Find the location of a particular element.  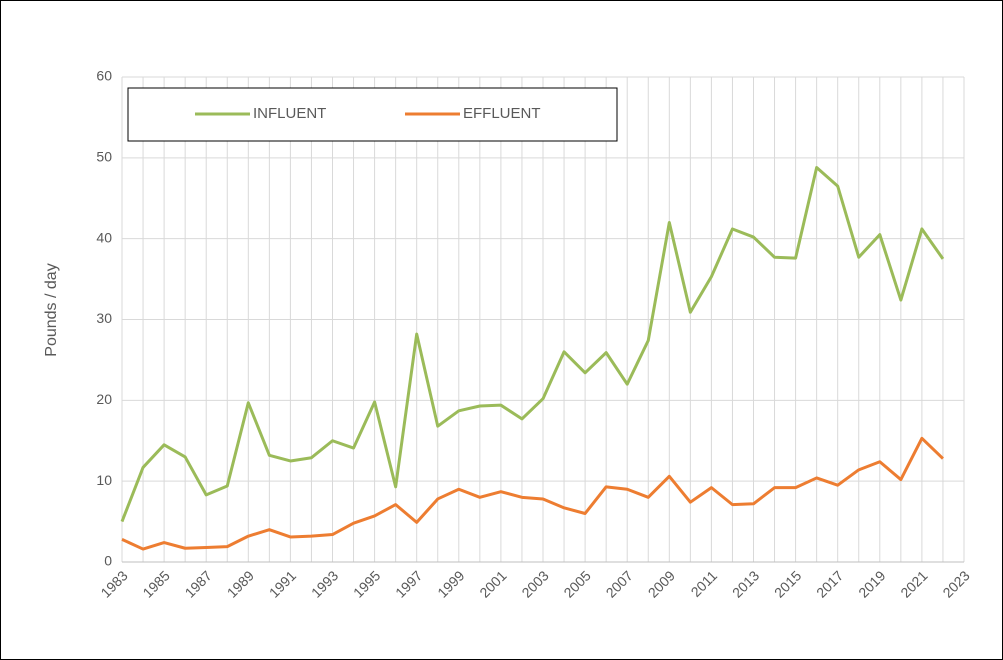

series-line is located at coordinates (532, 493).